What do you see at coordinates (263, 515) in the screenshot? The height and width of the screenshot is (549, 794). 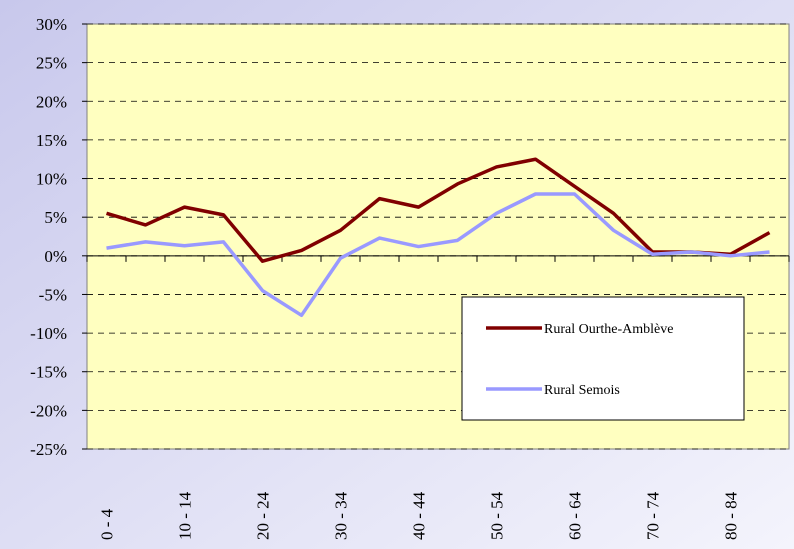 I see `x-tick-label: 20 - 24` at bounding box center [263, 515].